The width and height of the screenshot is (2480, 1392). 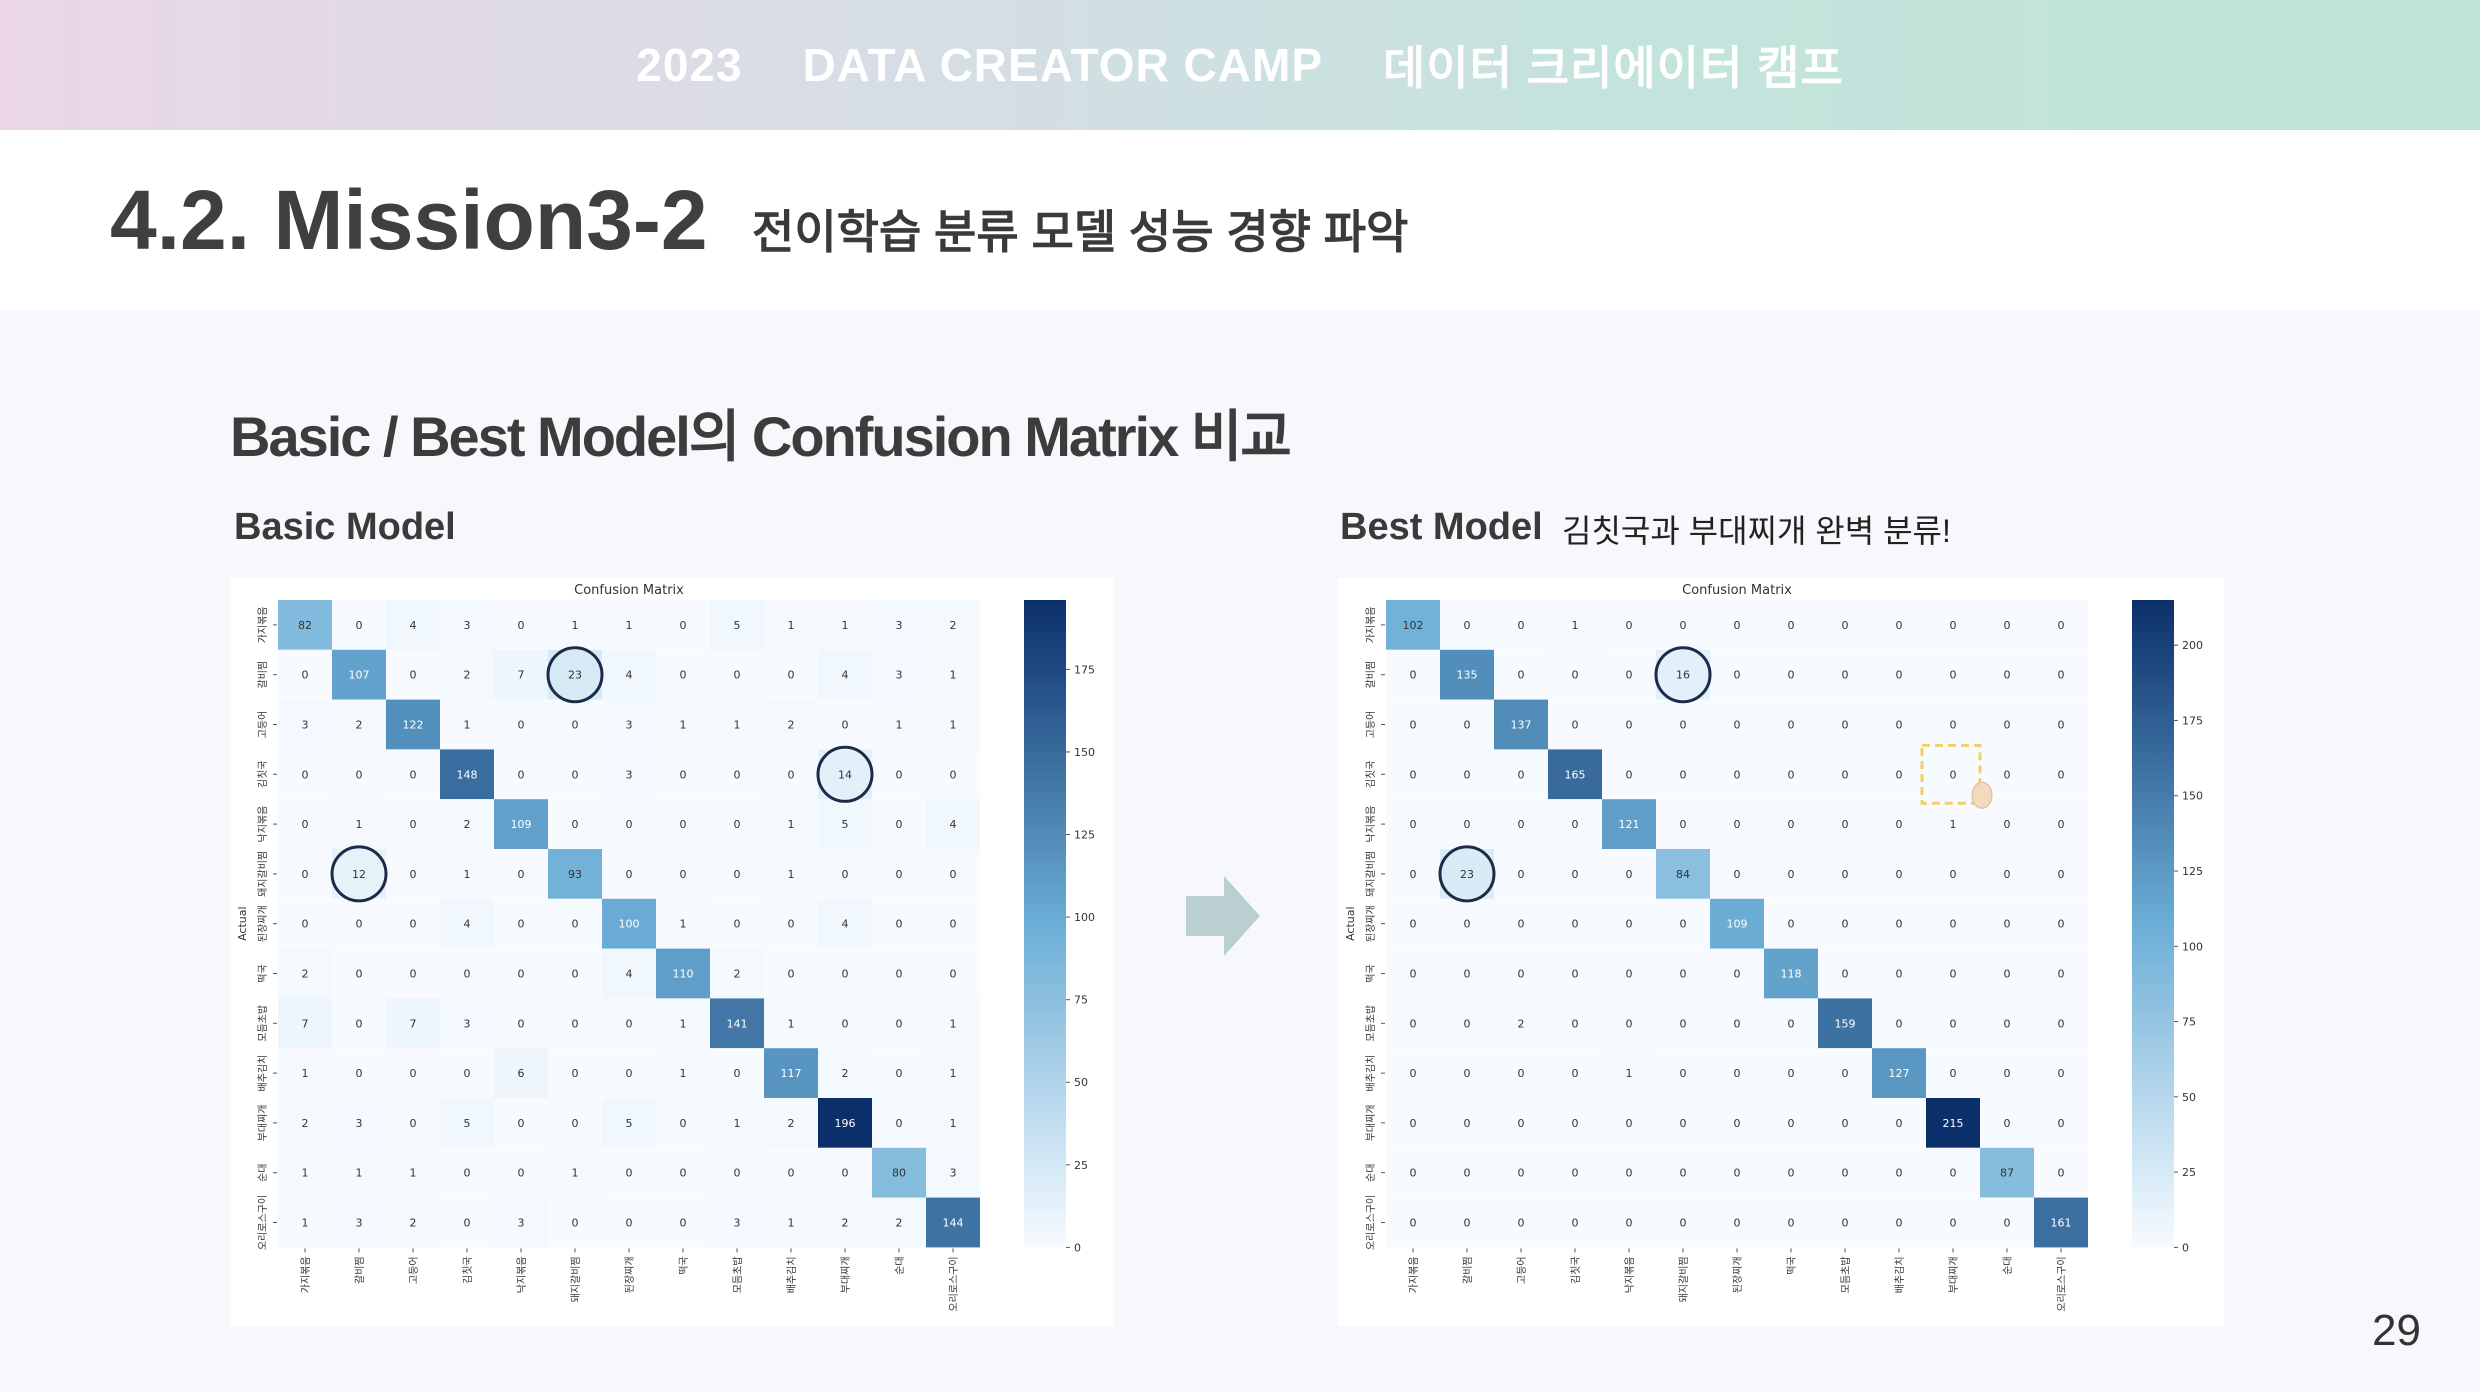 I want to click on y-tick-label: 된장찌개, so click(x=263, y=923).